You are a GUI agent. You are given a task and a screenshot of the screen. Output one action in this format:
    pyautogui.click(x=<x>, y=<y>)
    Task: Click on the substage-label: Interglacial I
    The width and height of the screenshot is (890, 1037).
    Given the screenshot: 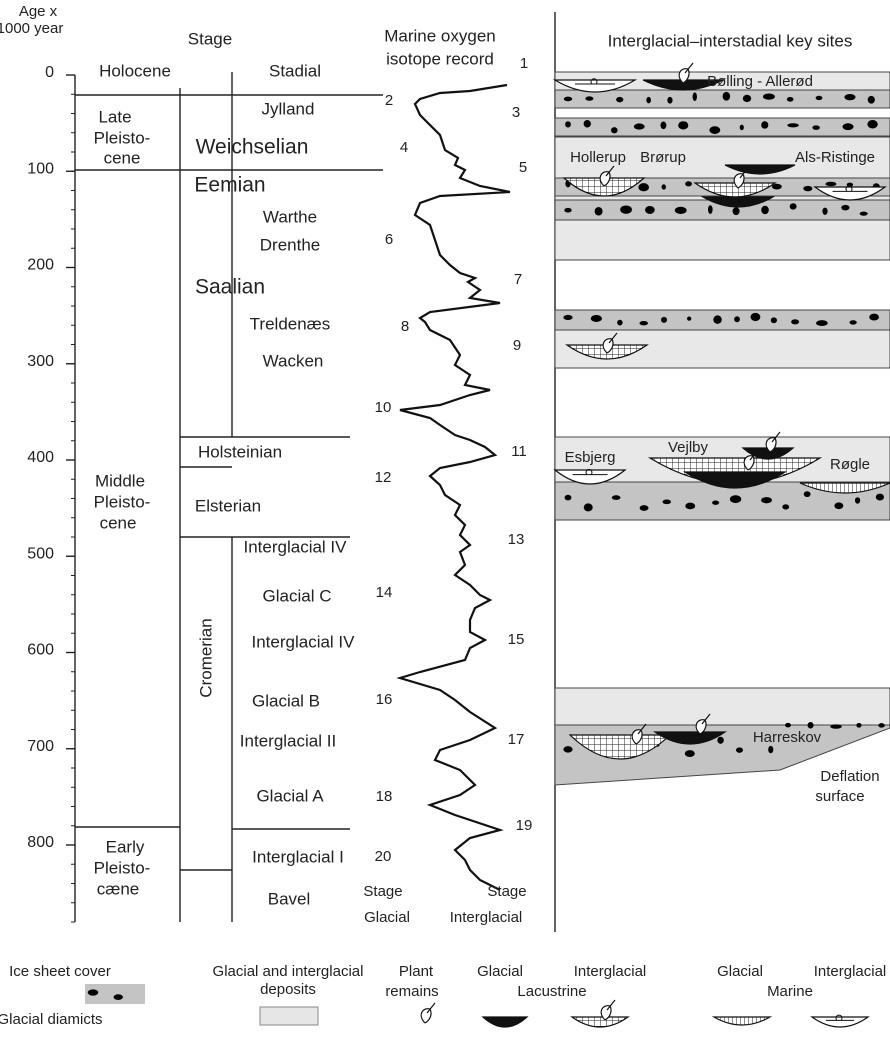 What is the action you would take?
    pyautogui.click(x=298, y=856)
    